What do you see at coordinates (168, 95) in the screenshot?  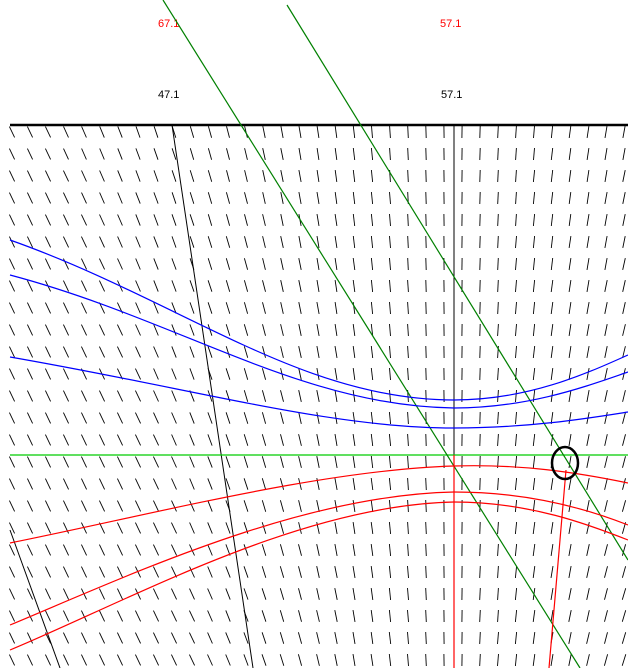 I see `second-label-left: 47.1` at bounding box center [168, 95].